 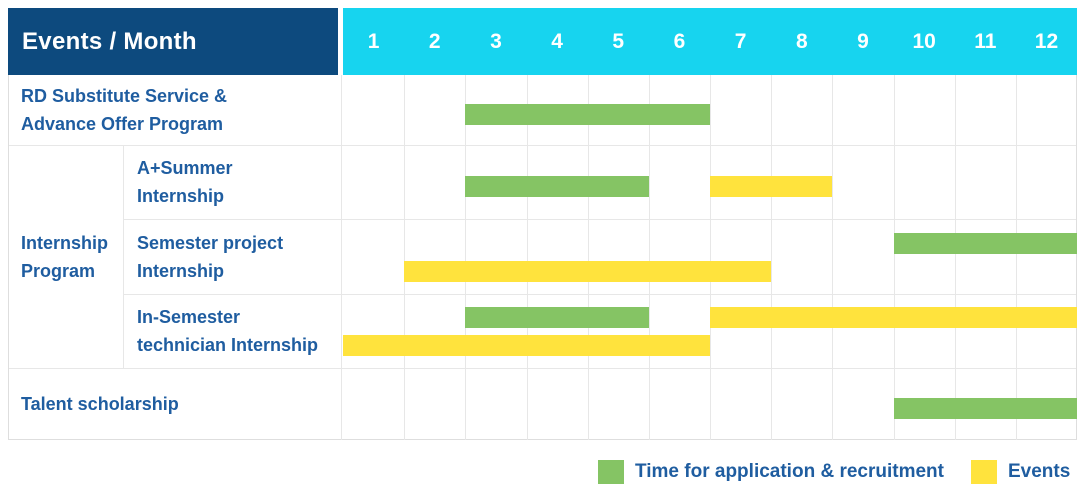 What do you see at coordinates (710, 41) in the screenshot?
I see `month-header: 1 2 3 4 5 6 7 8 9 10 11 12` at bounding box center [710, 41].